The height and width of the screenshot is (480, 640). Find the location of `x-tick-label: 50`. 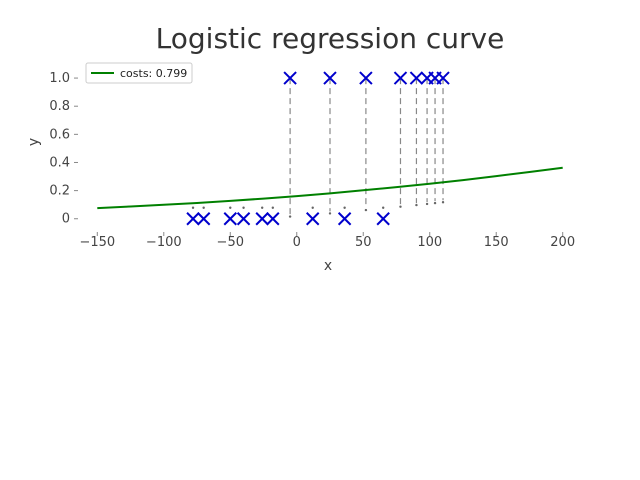

x-tick-label: 50 is located at coordinates (363, 242).